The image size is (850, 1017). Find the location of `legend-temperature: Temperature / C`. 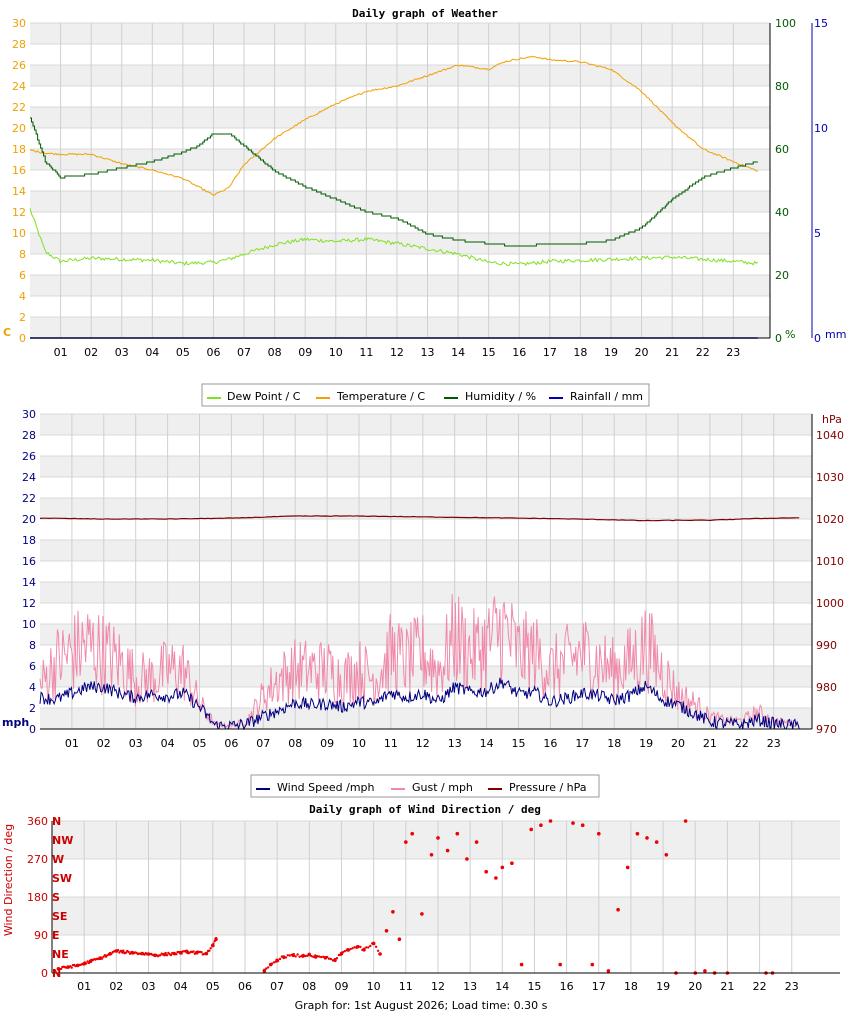

legend-temperature: Temperature / C is located at coordinates (380, 396).